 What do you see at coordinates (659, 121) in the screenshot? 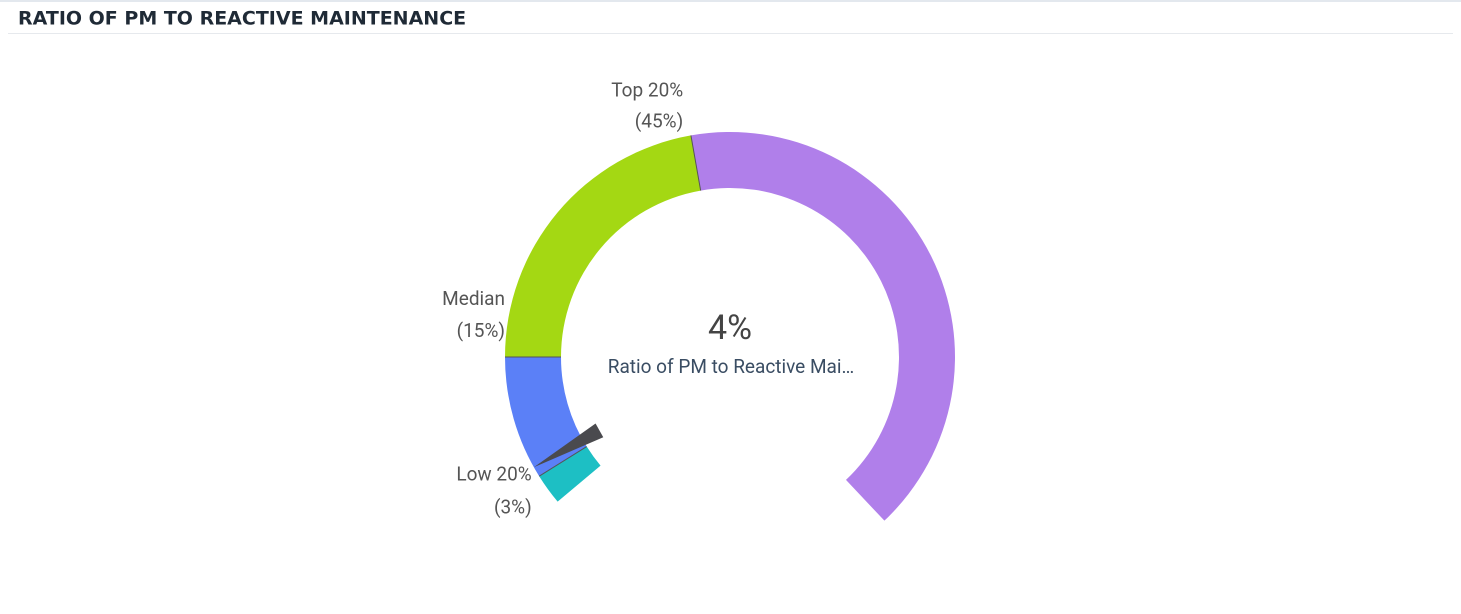
I see `threshold-label: (45%)` at bounding box center [659, 121].